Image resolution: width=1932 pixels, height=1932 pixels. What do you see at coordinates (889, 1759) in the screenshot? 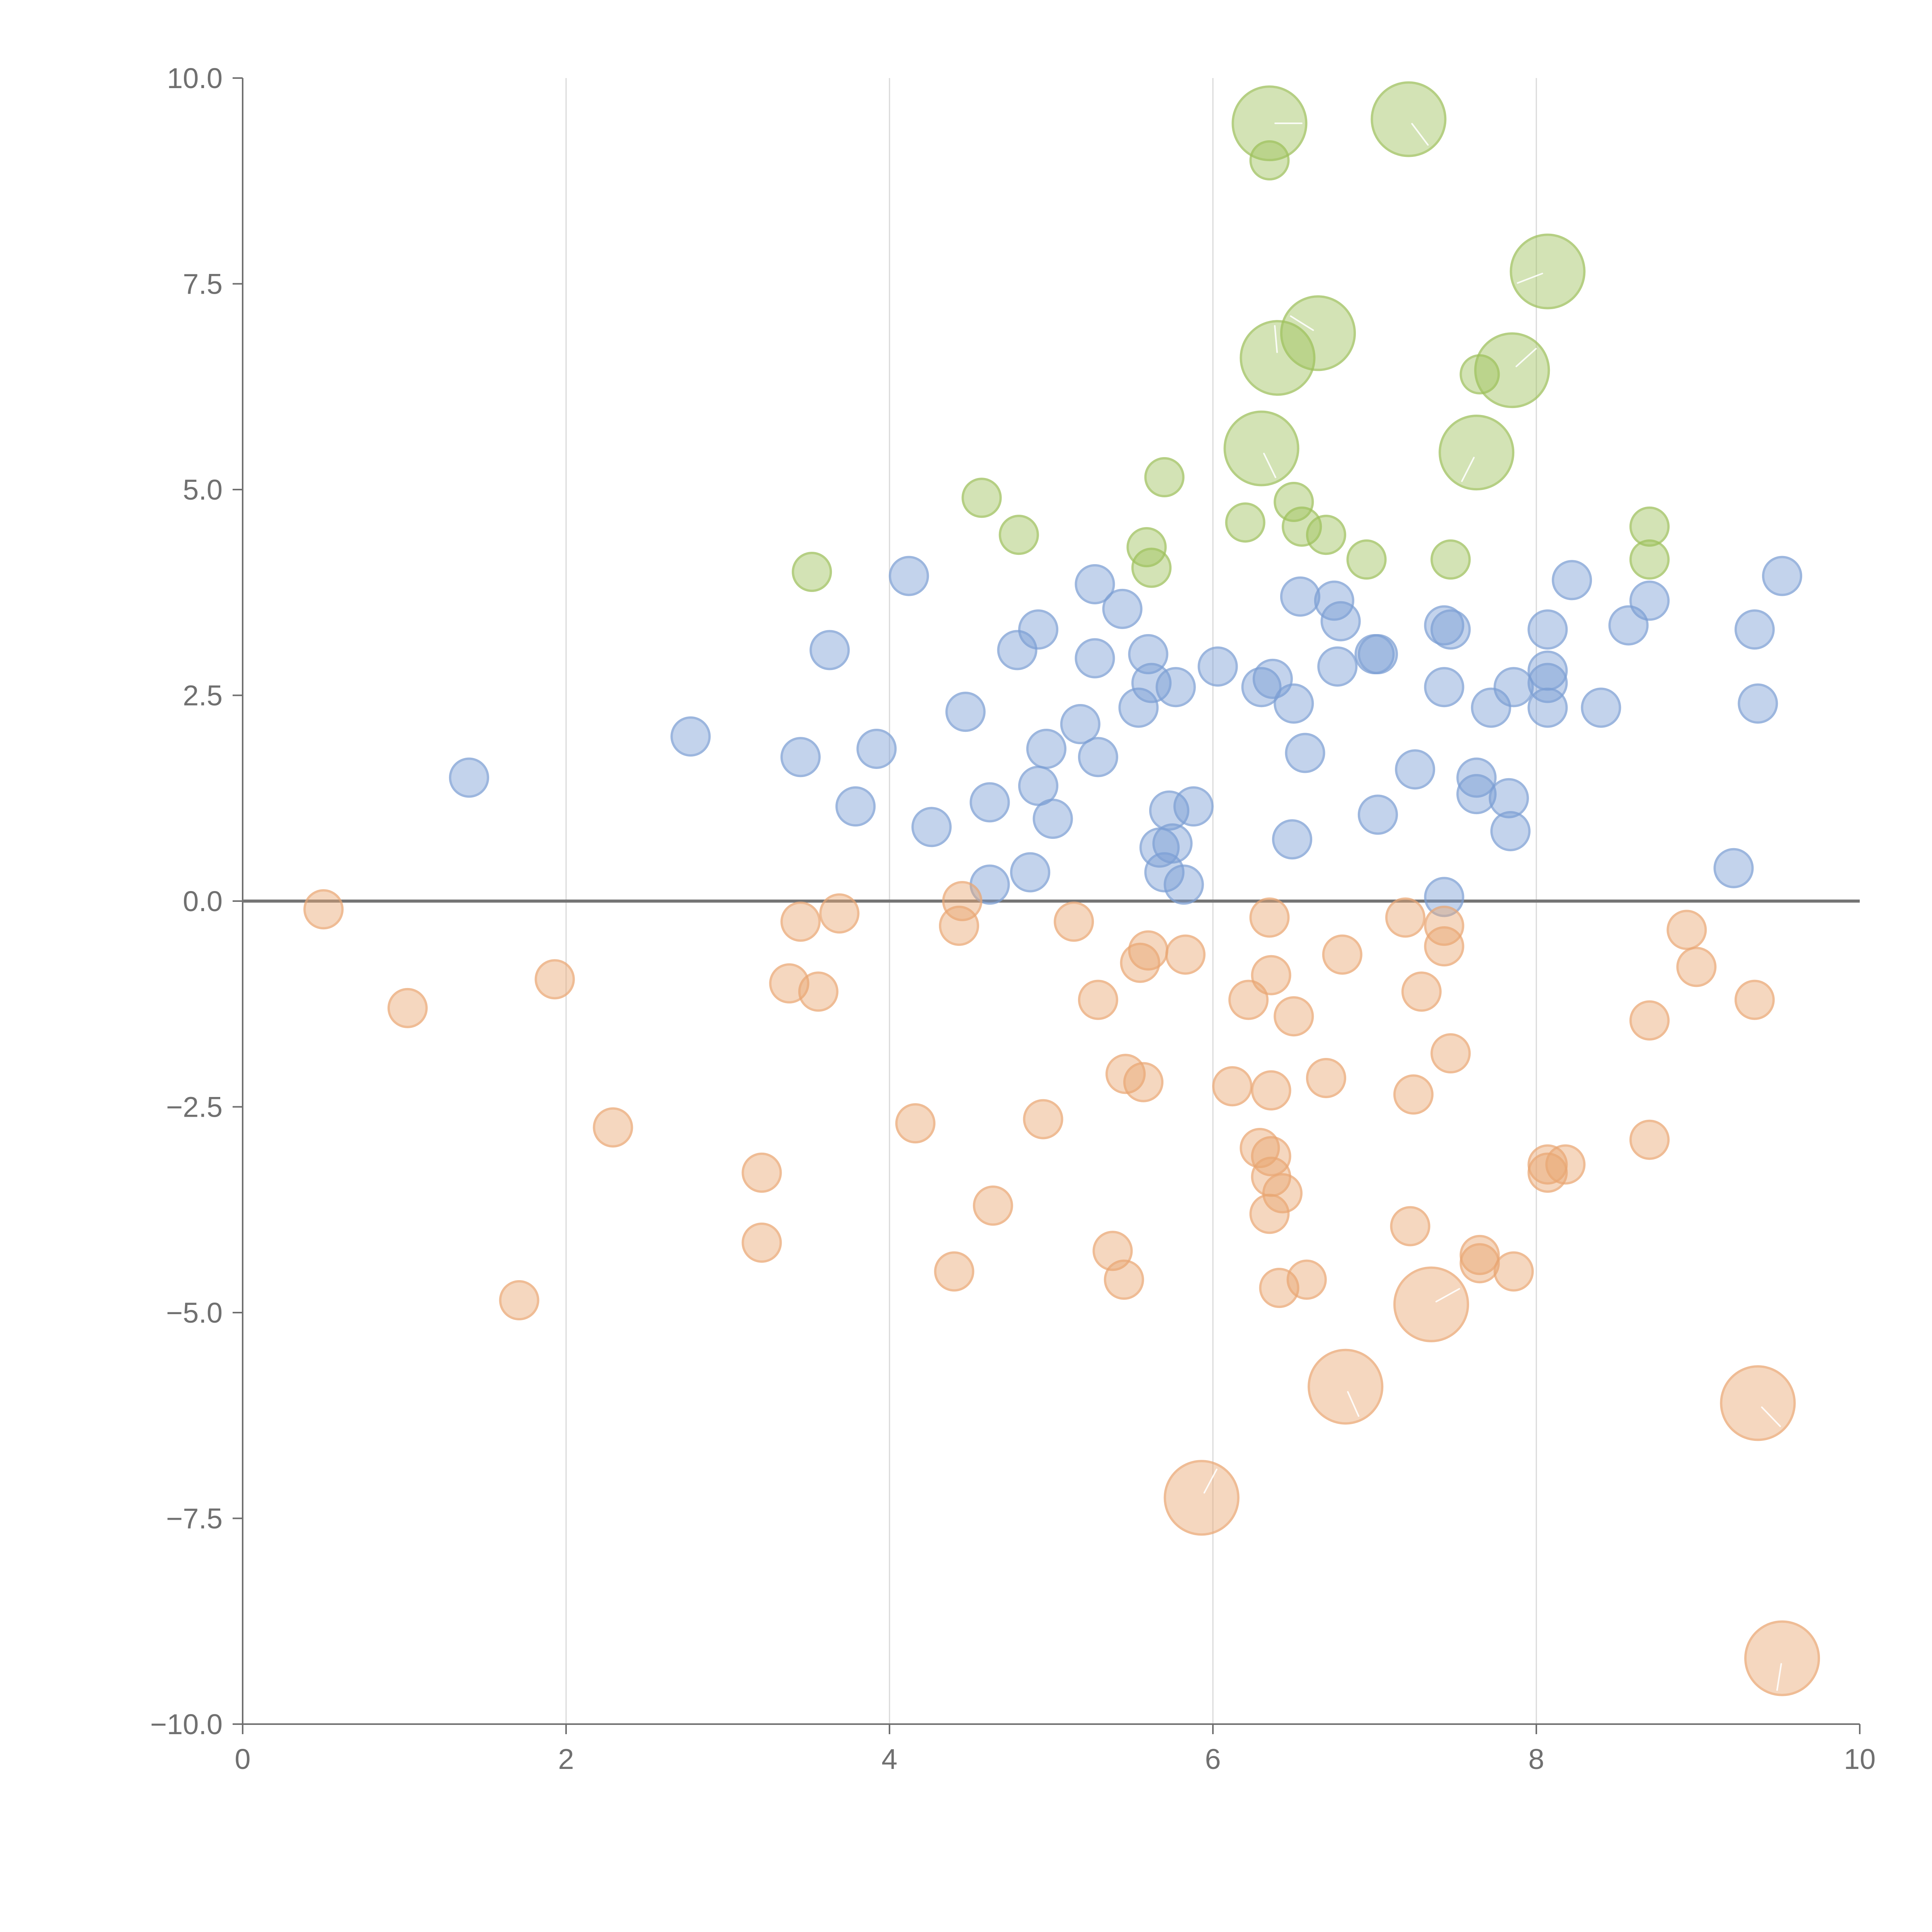
I see `x-tick-label: 4` at bounding box center [889, 1759].